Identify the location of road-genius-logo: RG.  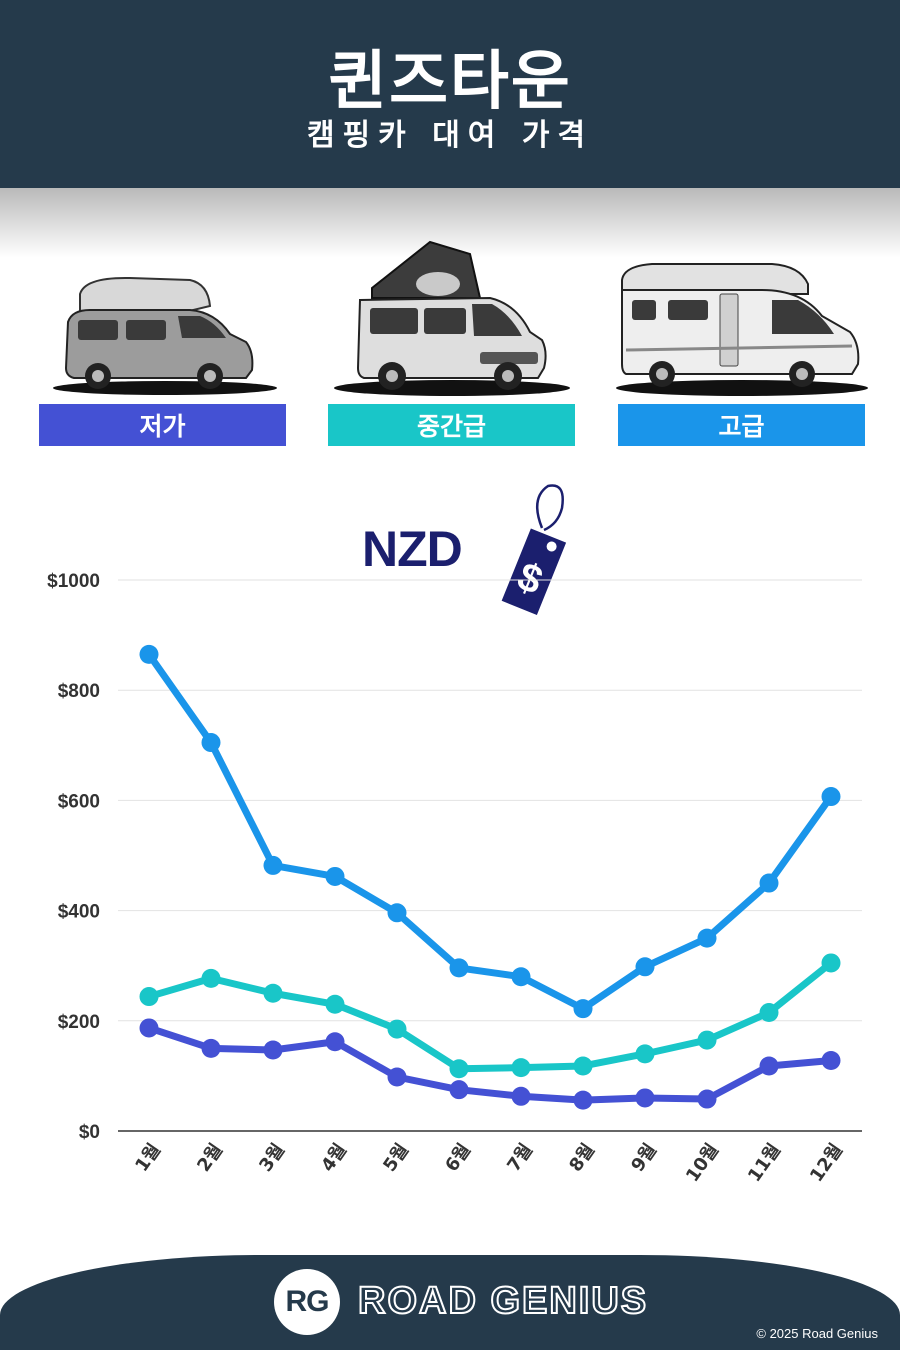
(307, 1302).